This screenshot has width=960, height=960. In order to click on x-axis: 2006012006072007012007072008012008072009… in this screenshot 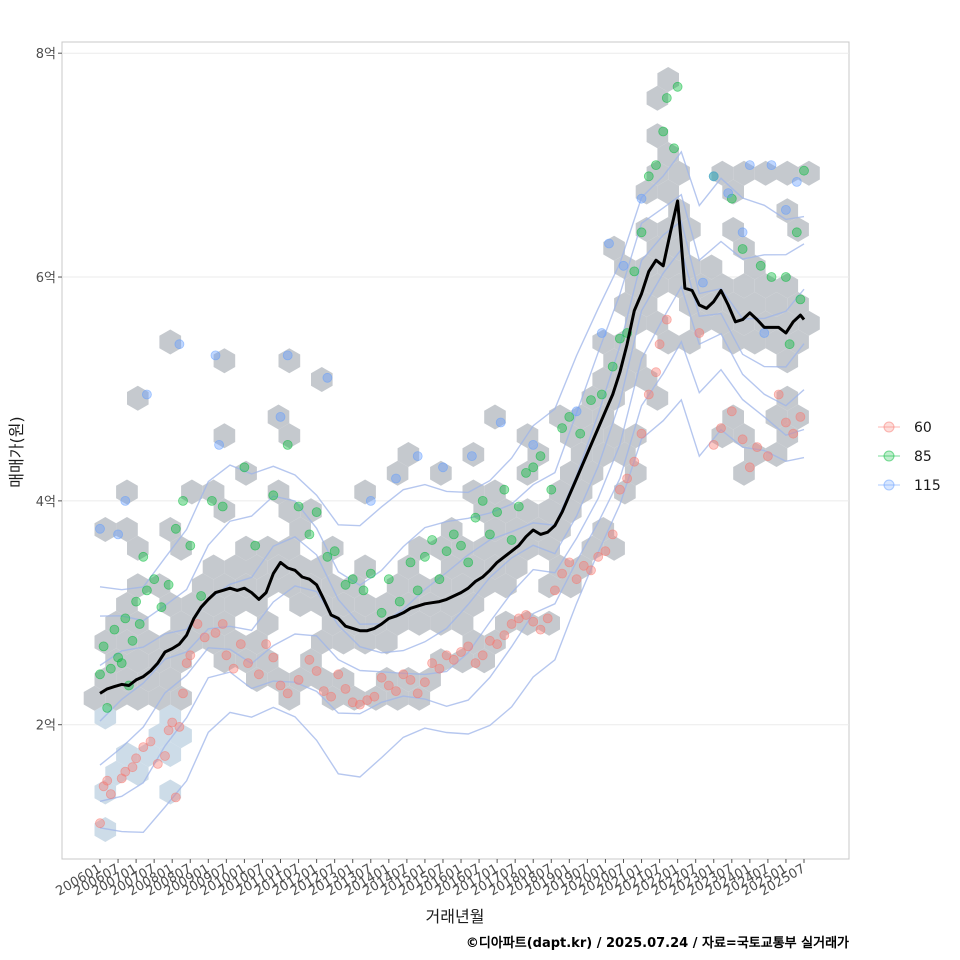, I will do `click(431, 879)`.